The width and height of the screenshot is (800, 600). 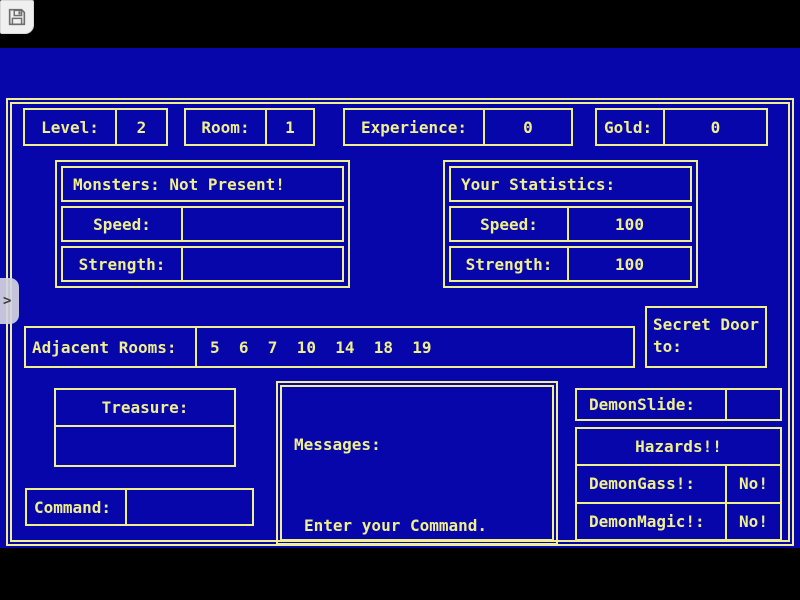 I want to click on bottom-black-bar, so click(x=400, y=574).